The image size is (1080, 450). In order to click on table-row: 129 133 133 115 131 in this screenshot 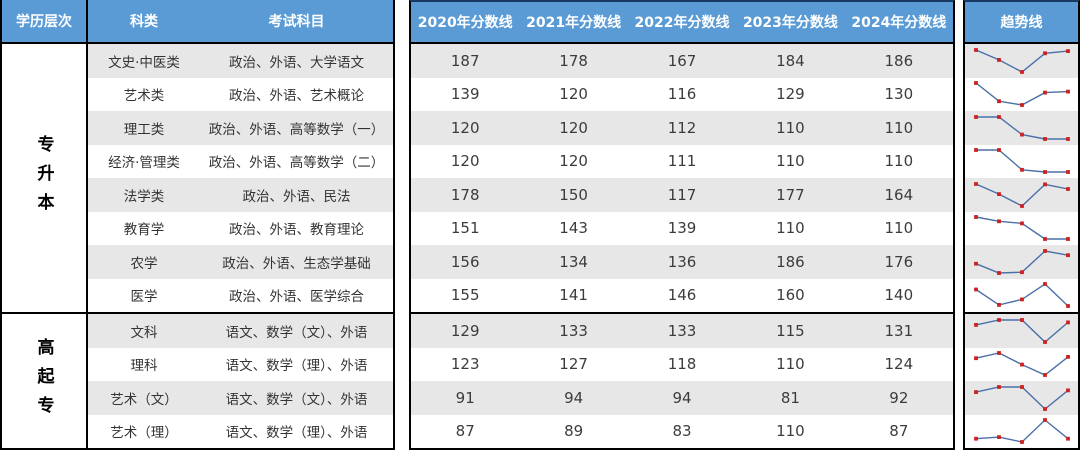, I will do `click(682, 330)`.